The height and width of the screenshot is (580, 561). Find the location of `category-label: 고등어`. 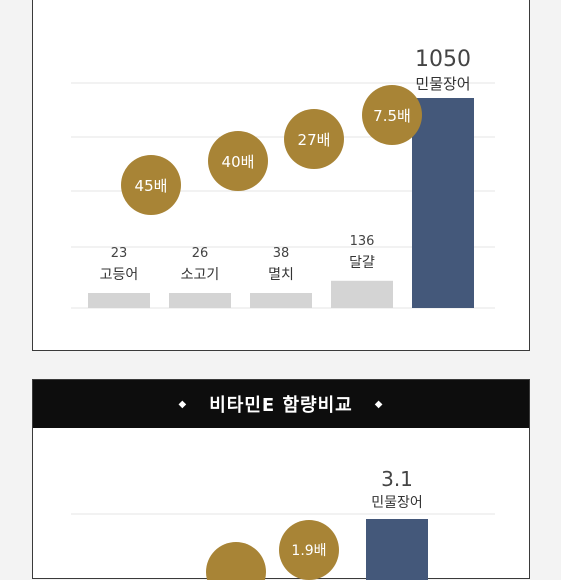

category-label: 고등어 is located at coordinates (119, 275).